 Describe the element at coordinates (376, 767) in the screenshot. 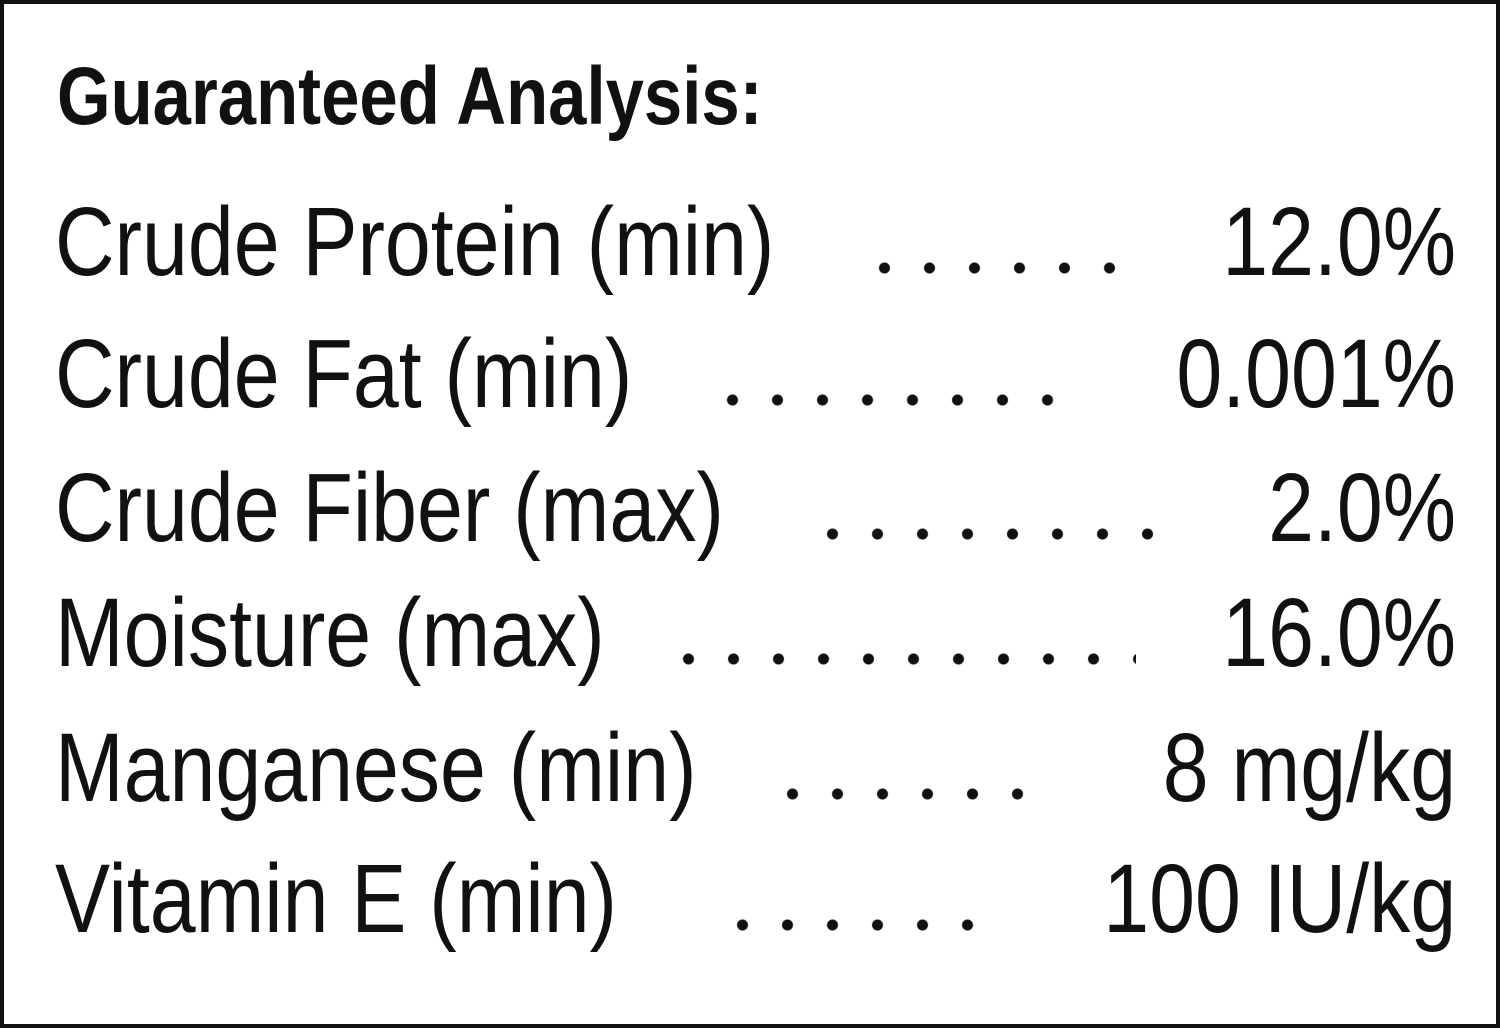

I see `nutrient-label: Manganese (min)` at that location.